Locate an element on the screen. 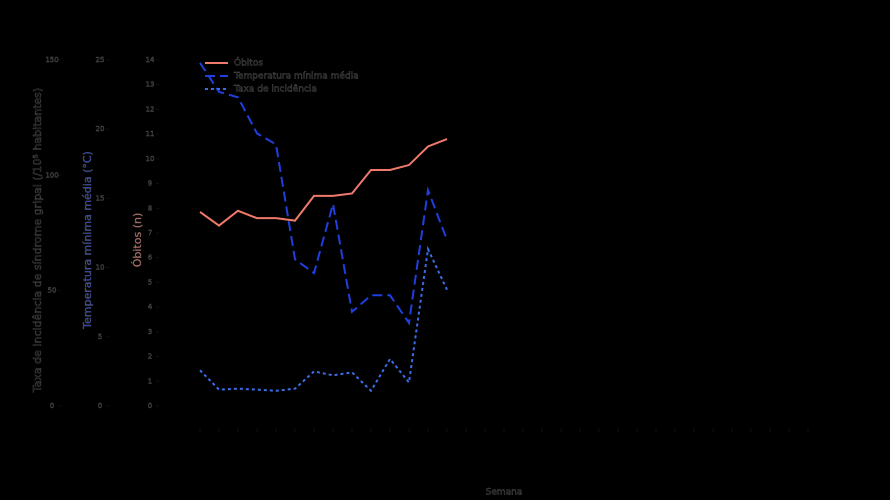 The height and width of the screenshot is (500, 890). y-tick-label: 6 is located at coordinates (150, 258).